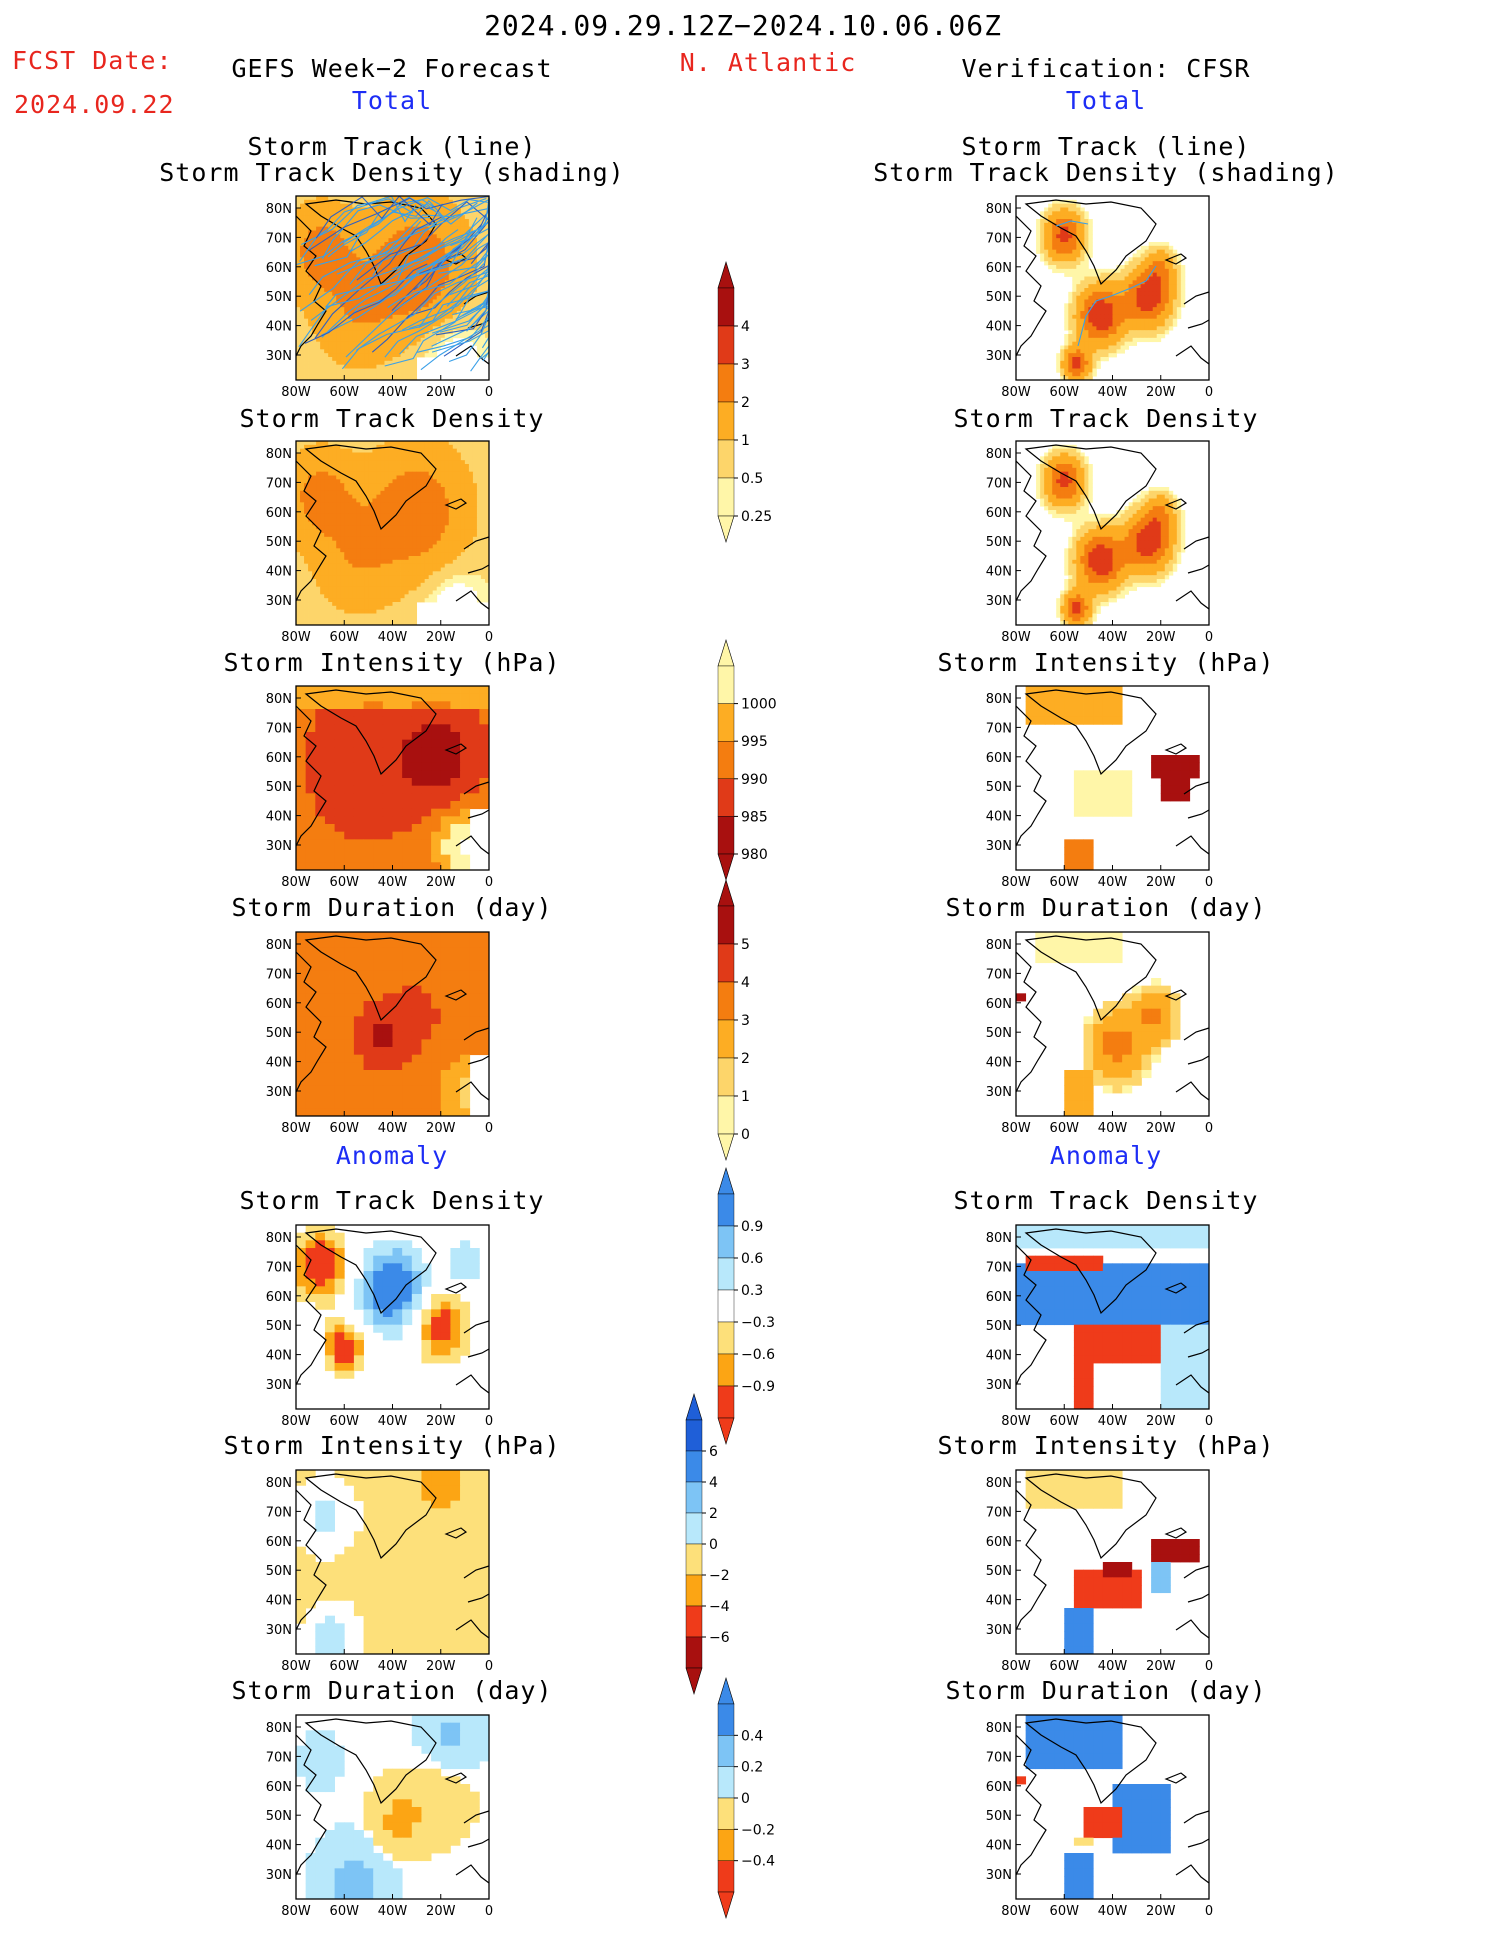 The height and width of the screenshot is (1939, 1487). What do you see at coordinates (279, 356) in the screenshot?
I see `y-tick-label: 30N` at bounding box center [279, 356].